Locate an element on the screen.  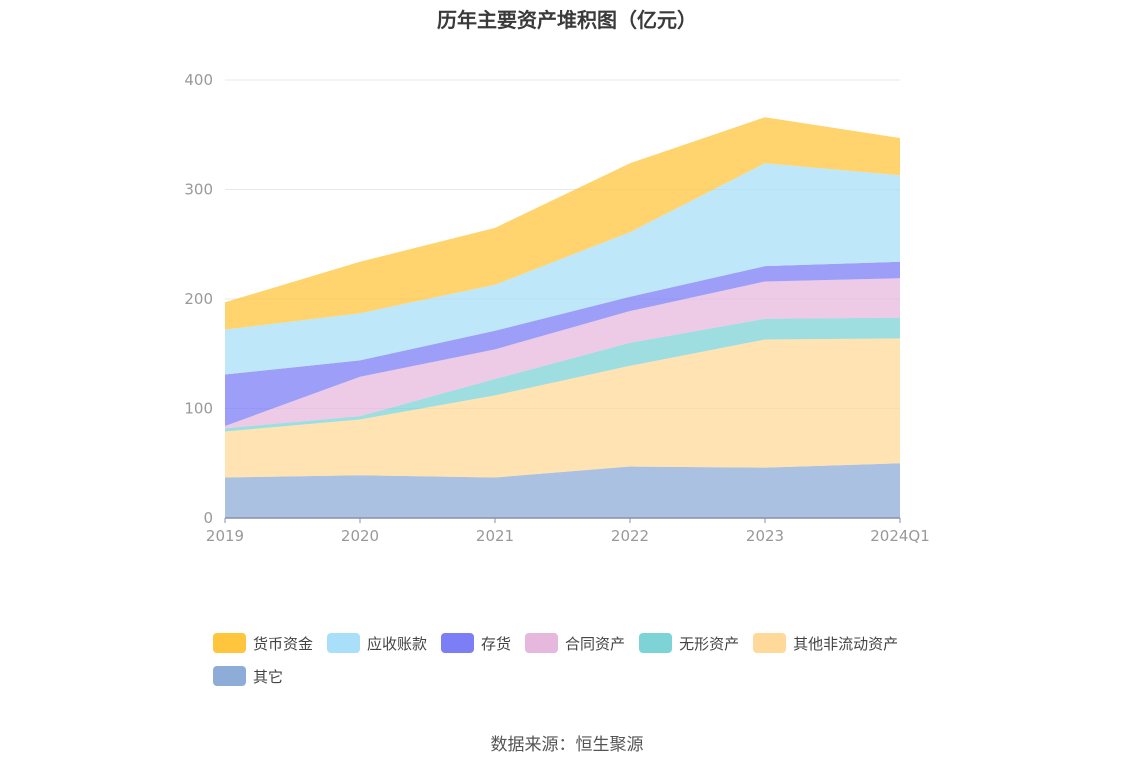
legend-item: 合同资产 is located at coordinates (575, 643).